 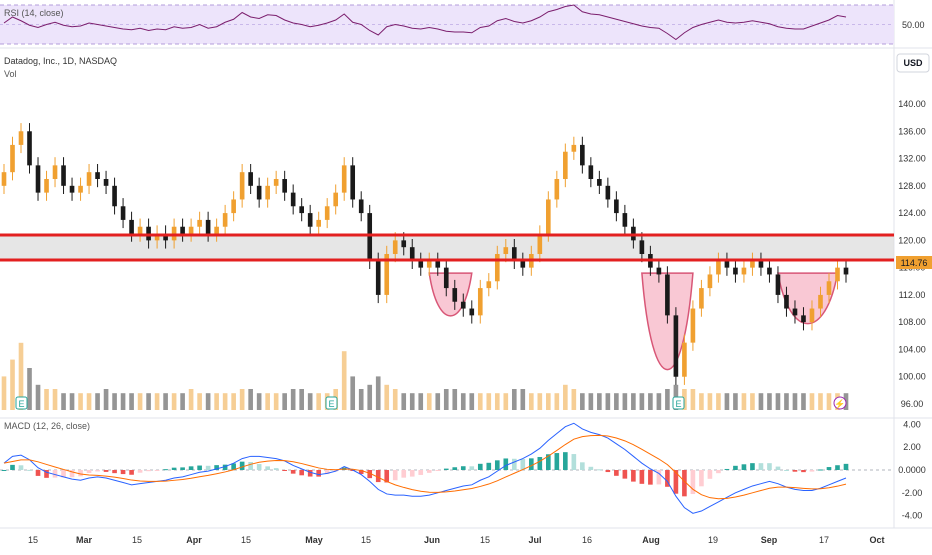 I want to click on currency-button, so click(x=913, y=63).